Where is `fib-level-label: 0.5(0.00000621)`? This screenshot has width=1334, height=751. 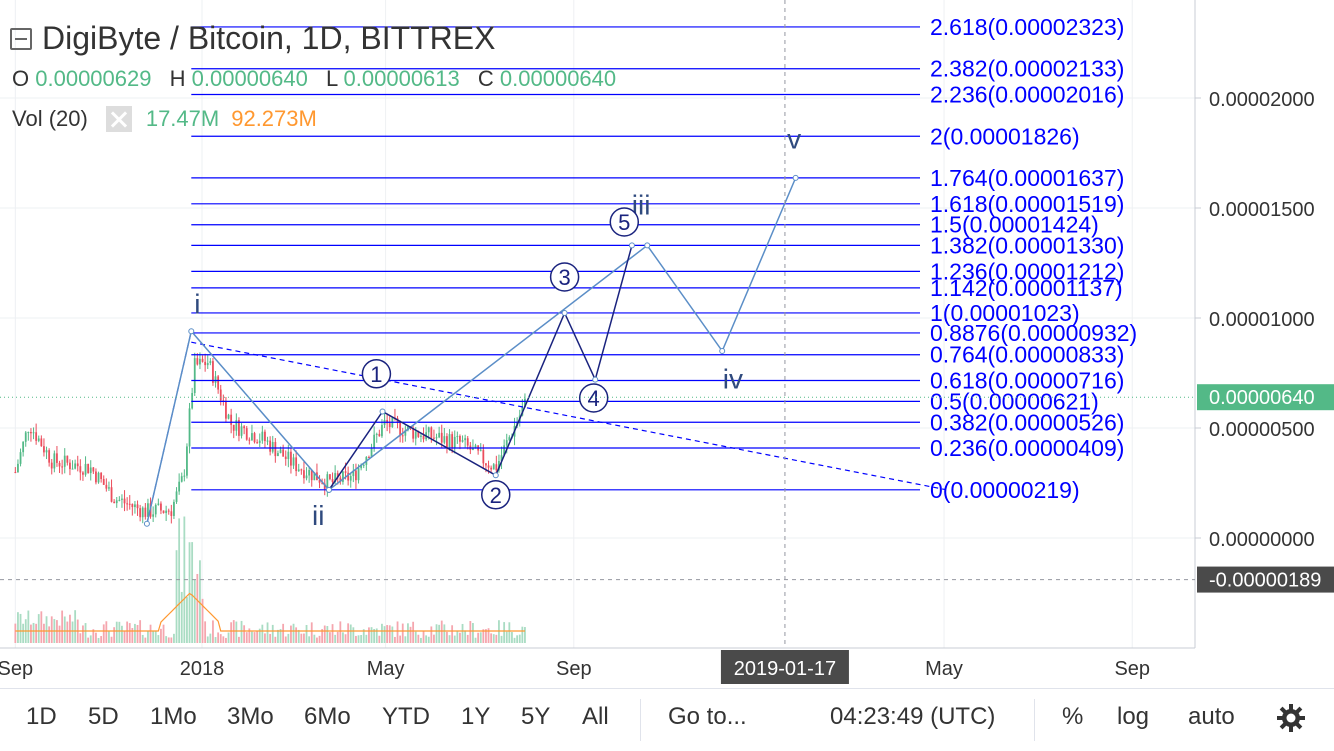 fib-level-label: 0.5(0.00000621) is located at coordinates (1014, 401).